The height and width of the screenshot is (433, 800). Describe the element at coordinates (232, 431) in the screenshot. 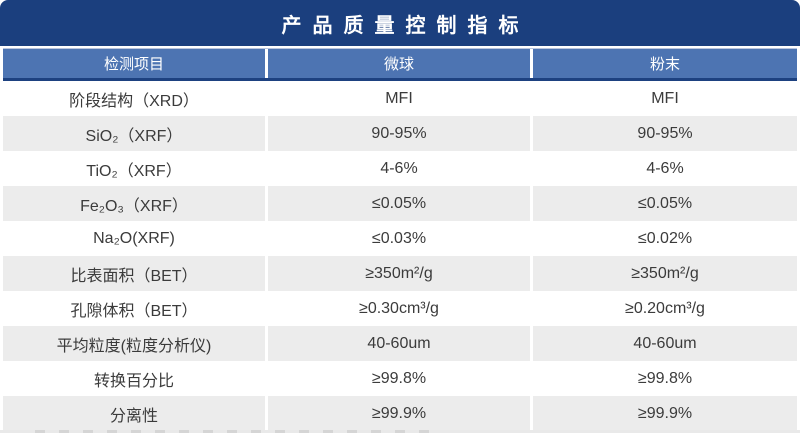

I see `cutoff-text-remnant` at that location.